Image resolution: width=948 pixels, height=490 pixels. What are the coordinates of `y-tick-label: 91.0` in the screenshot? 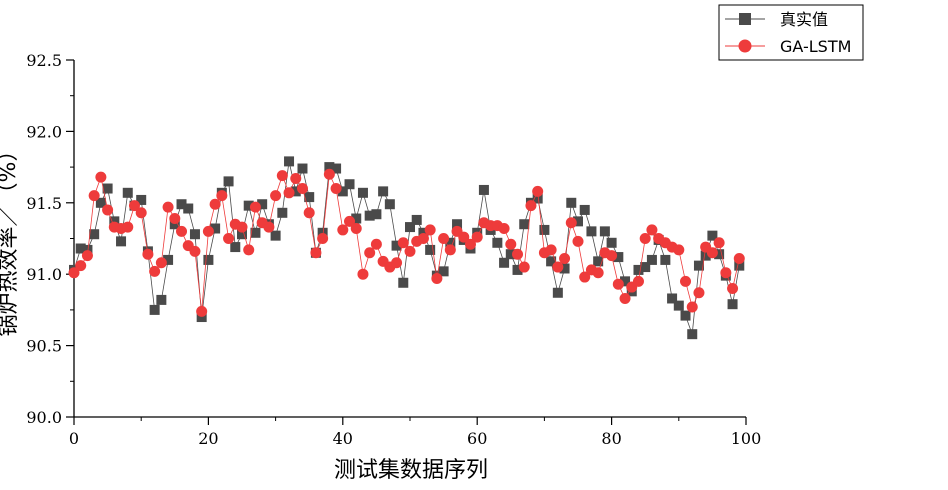 It's located at (44, 274).